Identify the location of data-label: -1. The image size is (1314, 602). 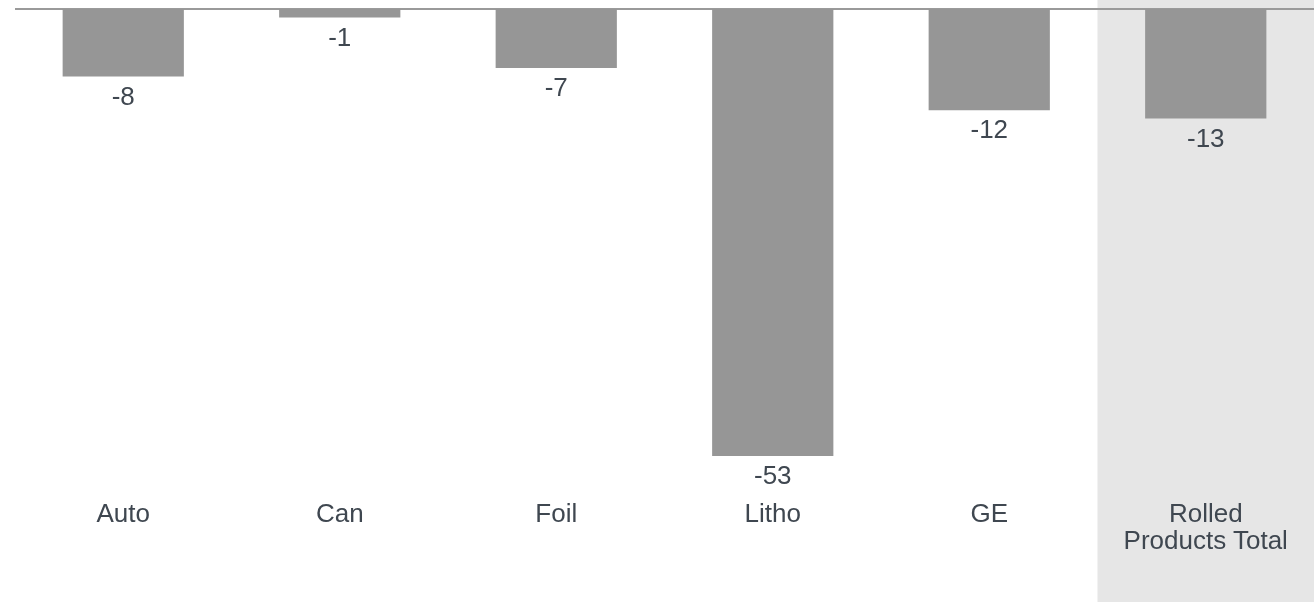
(340, 36).